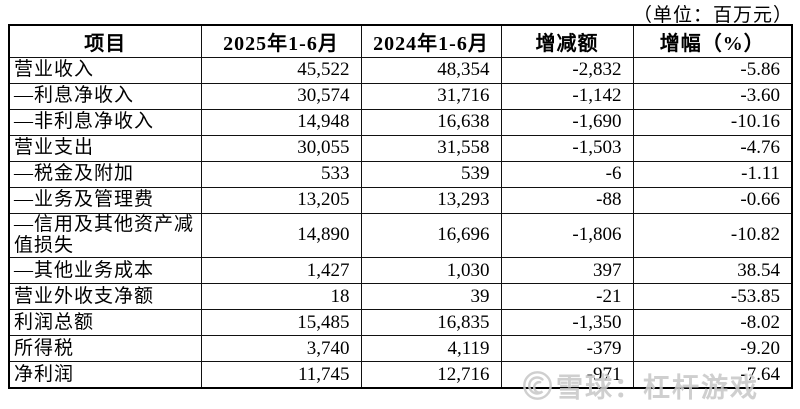  What do you see at coordinates (431, 96) in the screenshot?
I see `value-2024-cell: 31,716` at bounding box center [431, 96].